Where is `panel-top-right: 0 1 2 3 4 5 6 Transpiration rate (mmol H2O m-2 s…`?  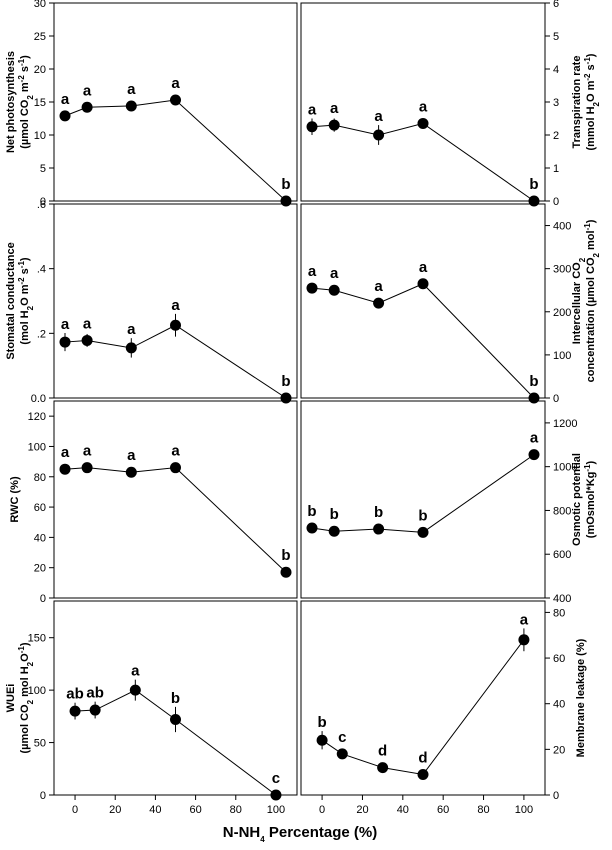 panel-top-right: 0 1 2 3 4 5 6 Transpiration rate (mmol H2O m-2 s… is located at coordinates (450, 104).